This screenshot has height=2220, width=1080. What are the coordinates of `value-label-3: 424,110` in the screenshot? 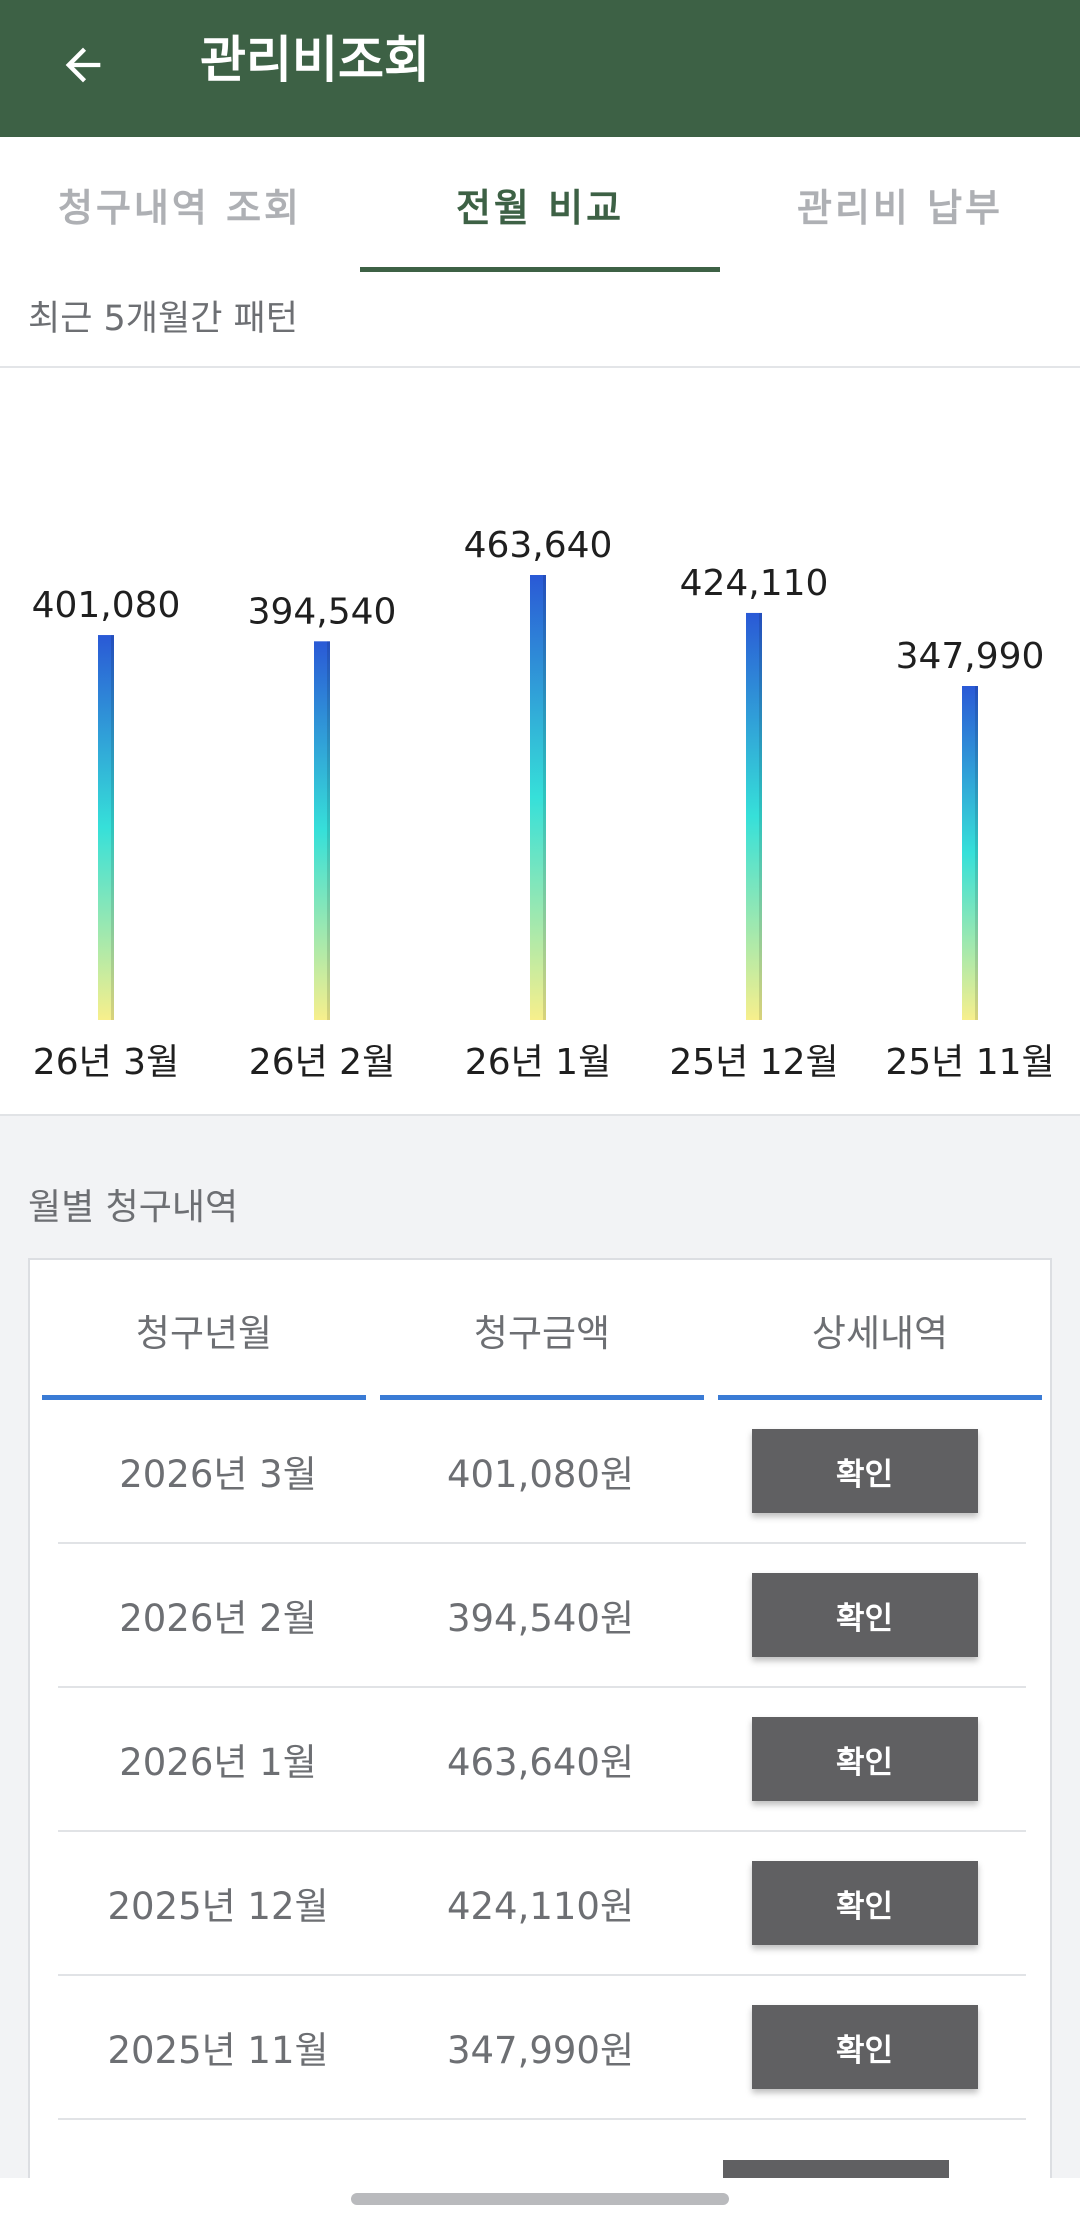 It's located at (754, 583).